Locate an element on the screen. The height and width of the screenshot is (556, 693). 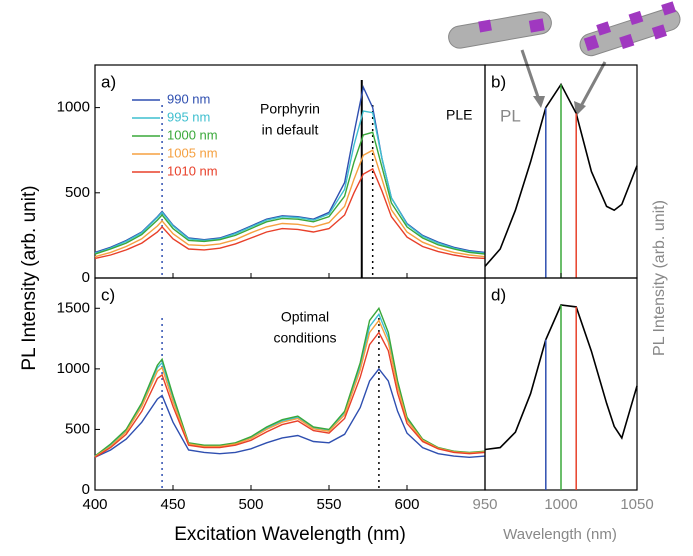
annotation: PL is located at coordinates (510, 115).